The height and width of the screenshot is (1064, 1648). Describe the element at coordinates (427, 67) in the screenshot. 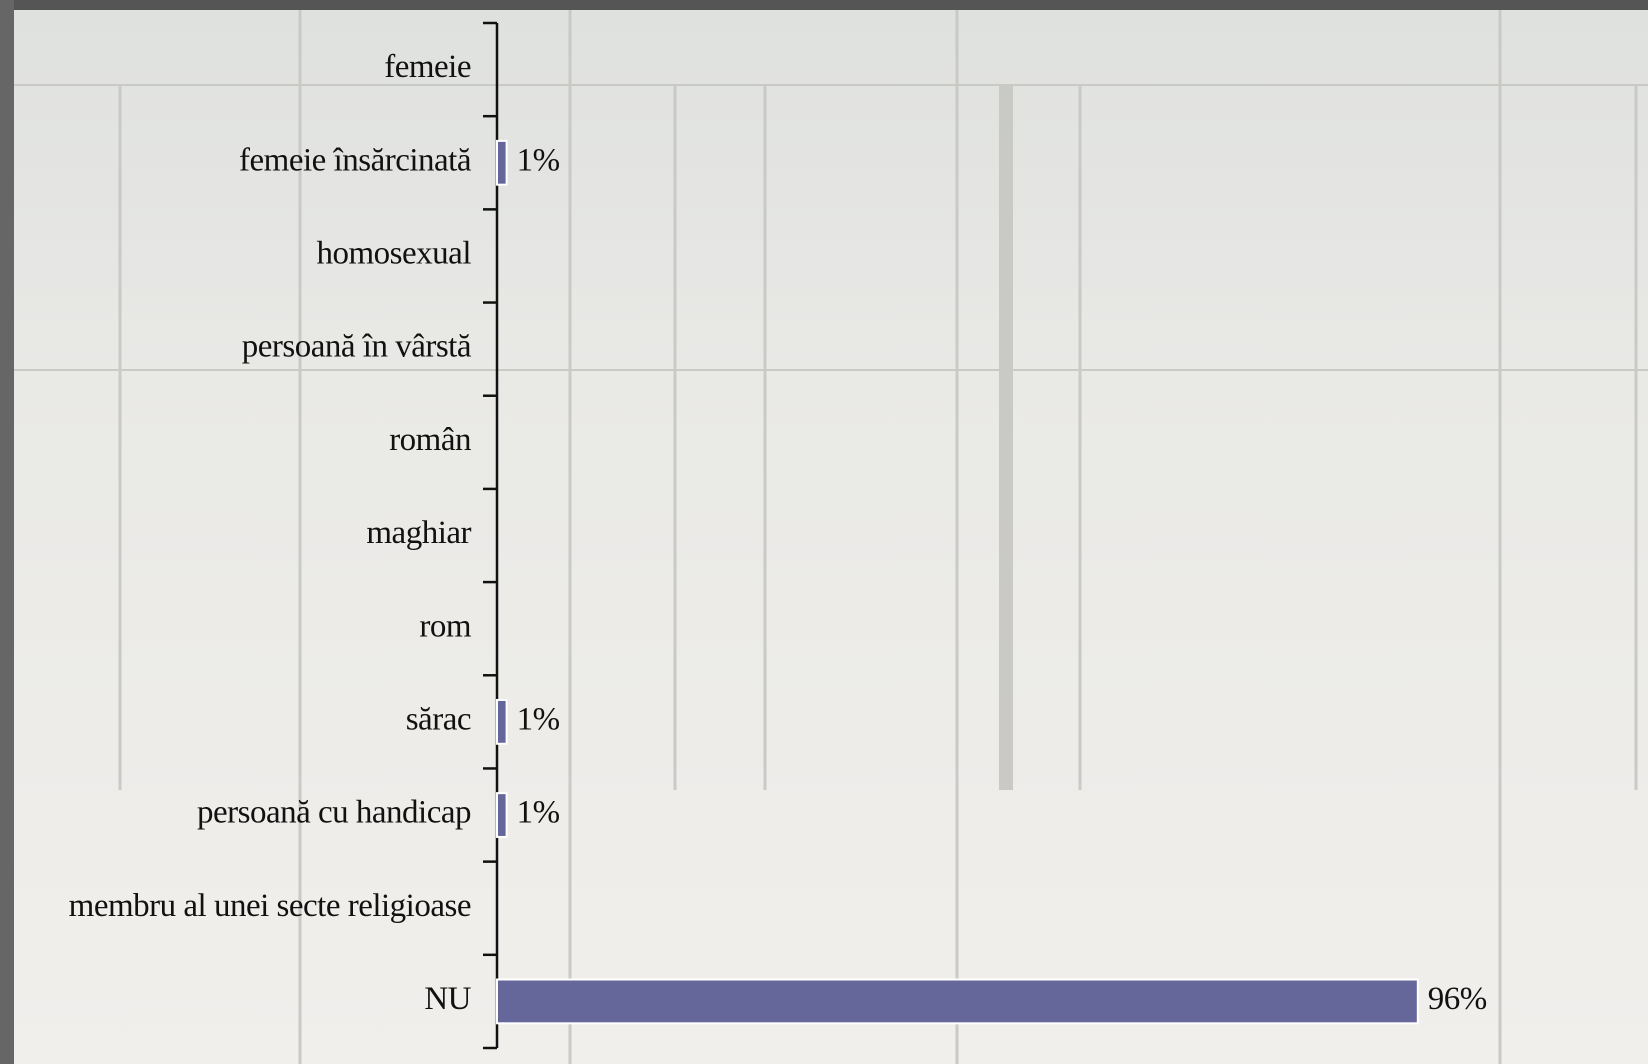

I see `y-tick-label: femeie` at that location.